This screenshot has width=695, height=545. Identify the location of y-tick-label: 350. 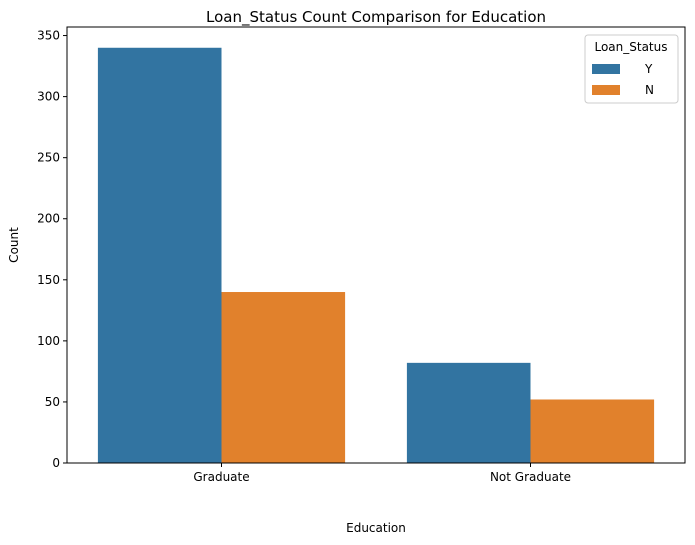
(48, 36).